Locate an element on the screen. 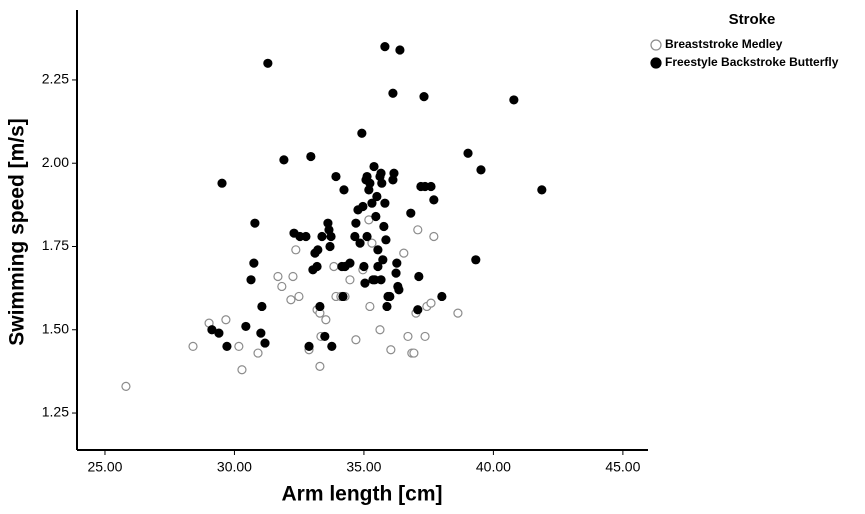 The image size is (865, 514). y-tick-label: 1.25 is located at coordinates (55, 412).